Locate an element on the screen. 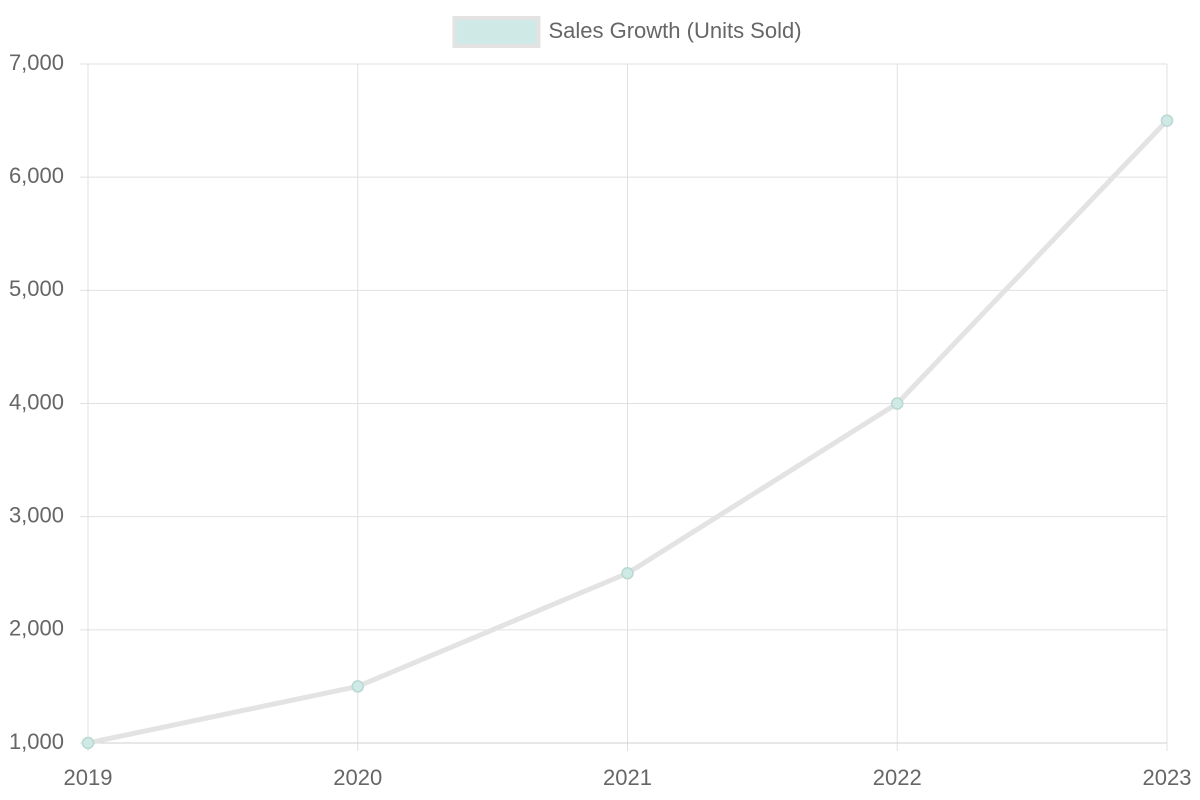 The height and width of the screenshot is (800, 1200). y-tick-label: 7,000 is located at coordinates (36, 62).